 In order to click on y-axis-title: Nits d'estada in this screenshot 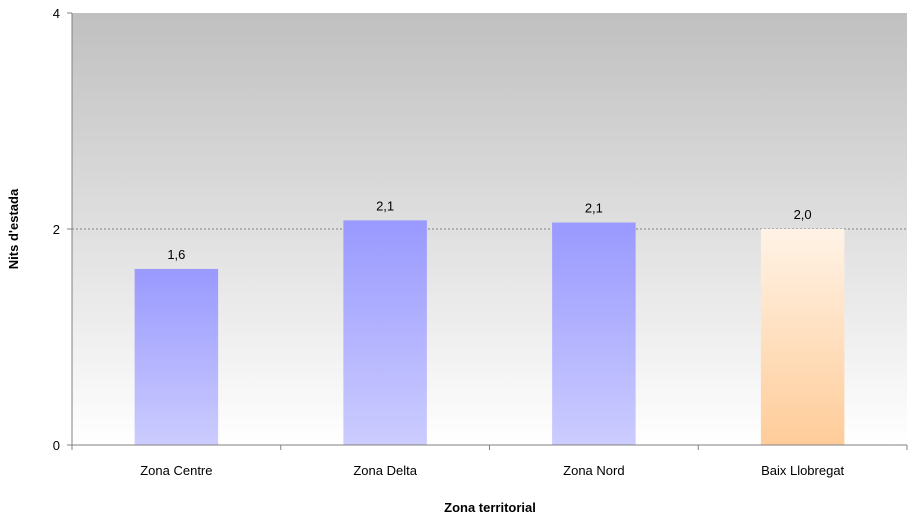, I will do `click(13, 228)`.